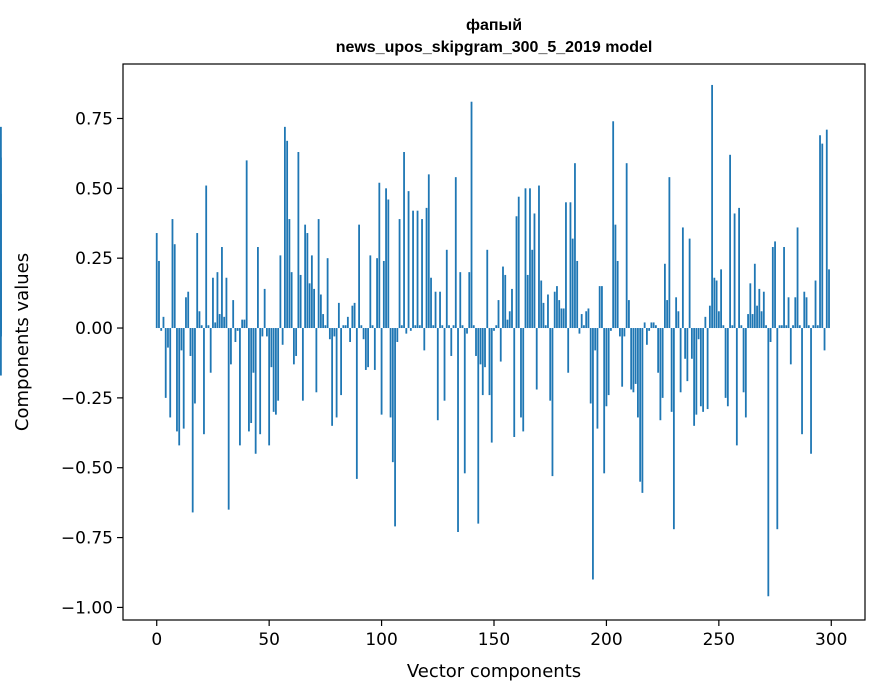 Image resolution: width=880 pixels, height=696 pixels. I want to click on y-axis-ticks: 0.75 0.50 0.25 0.00 −0.25 −0.50 −0.75 −1.00, so click(92, 363).